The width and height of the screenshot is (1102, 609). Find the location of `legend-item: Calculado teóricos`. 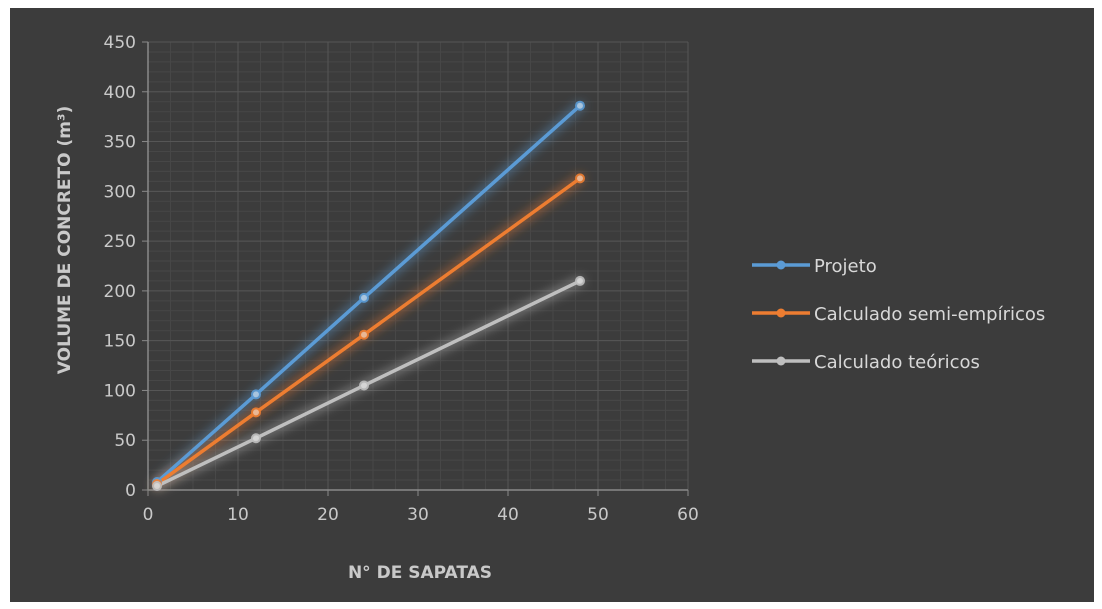

legend-item: Calculado teóricos is located at coordinates (866, 362).